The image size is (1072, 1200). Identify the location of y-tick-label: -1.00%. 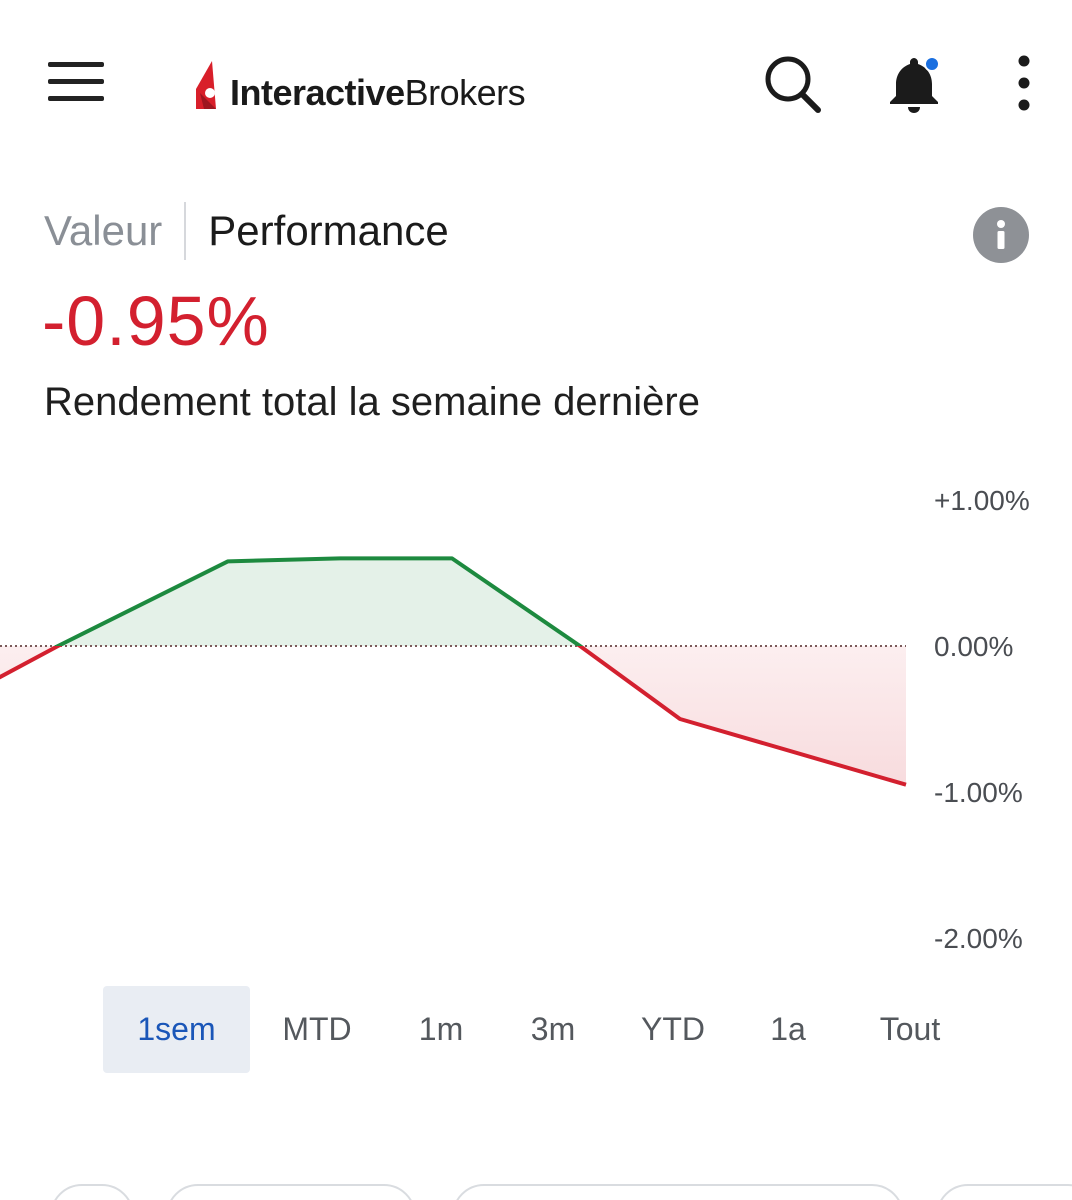
(978, 792).